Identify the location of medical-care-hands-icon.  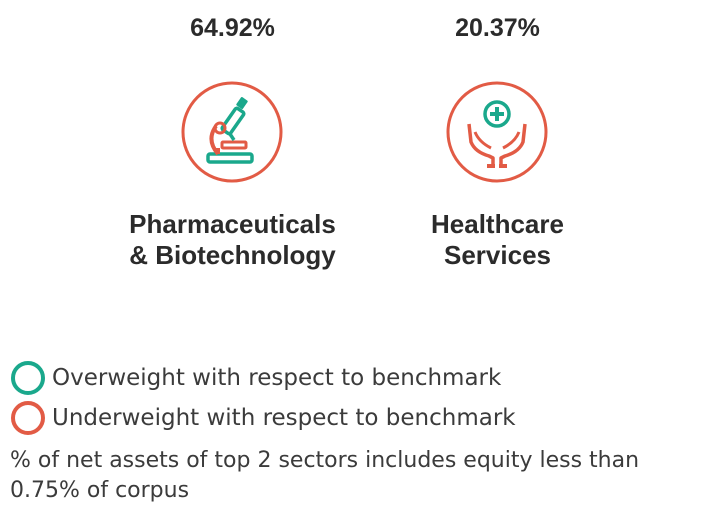
(497, 132).